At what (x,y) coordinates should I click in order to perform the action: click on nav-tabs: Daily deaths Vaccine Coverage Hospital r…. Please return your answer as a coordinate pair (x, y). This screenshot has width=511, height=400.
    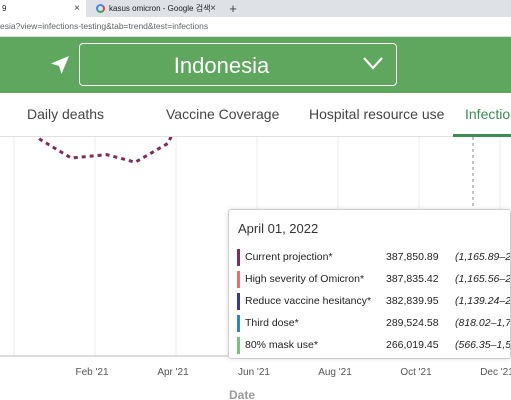
    Looking at the image, I should click on (255, 115).